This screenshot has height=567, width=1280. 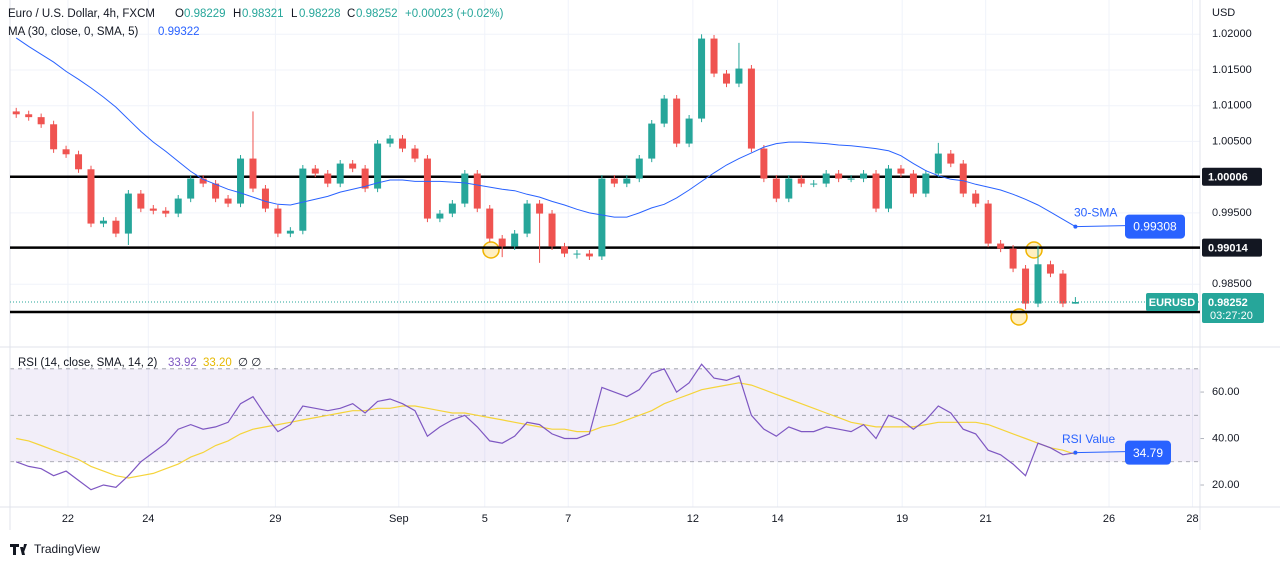 I want to click on symbol-tag, so click(x=1172, y=302).